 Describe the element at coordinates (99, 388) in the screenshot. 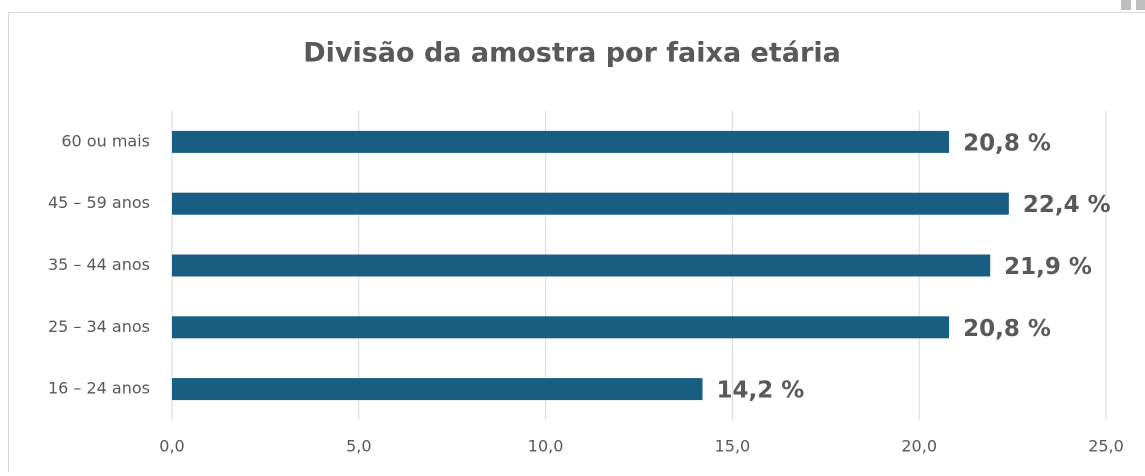

I see `y-tick-label: 16 – 24 anos` at that location.